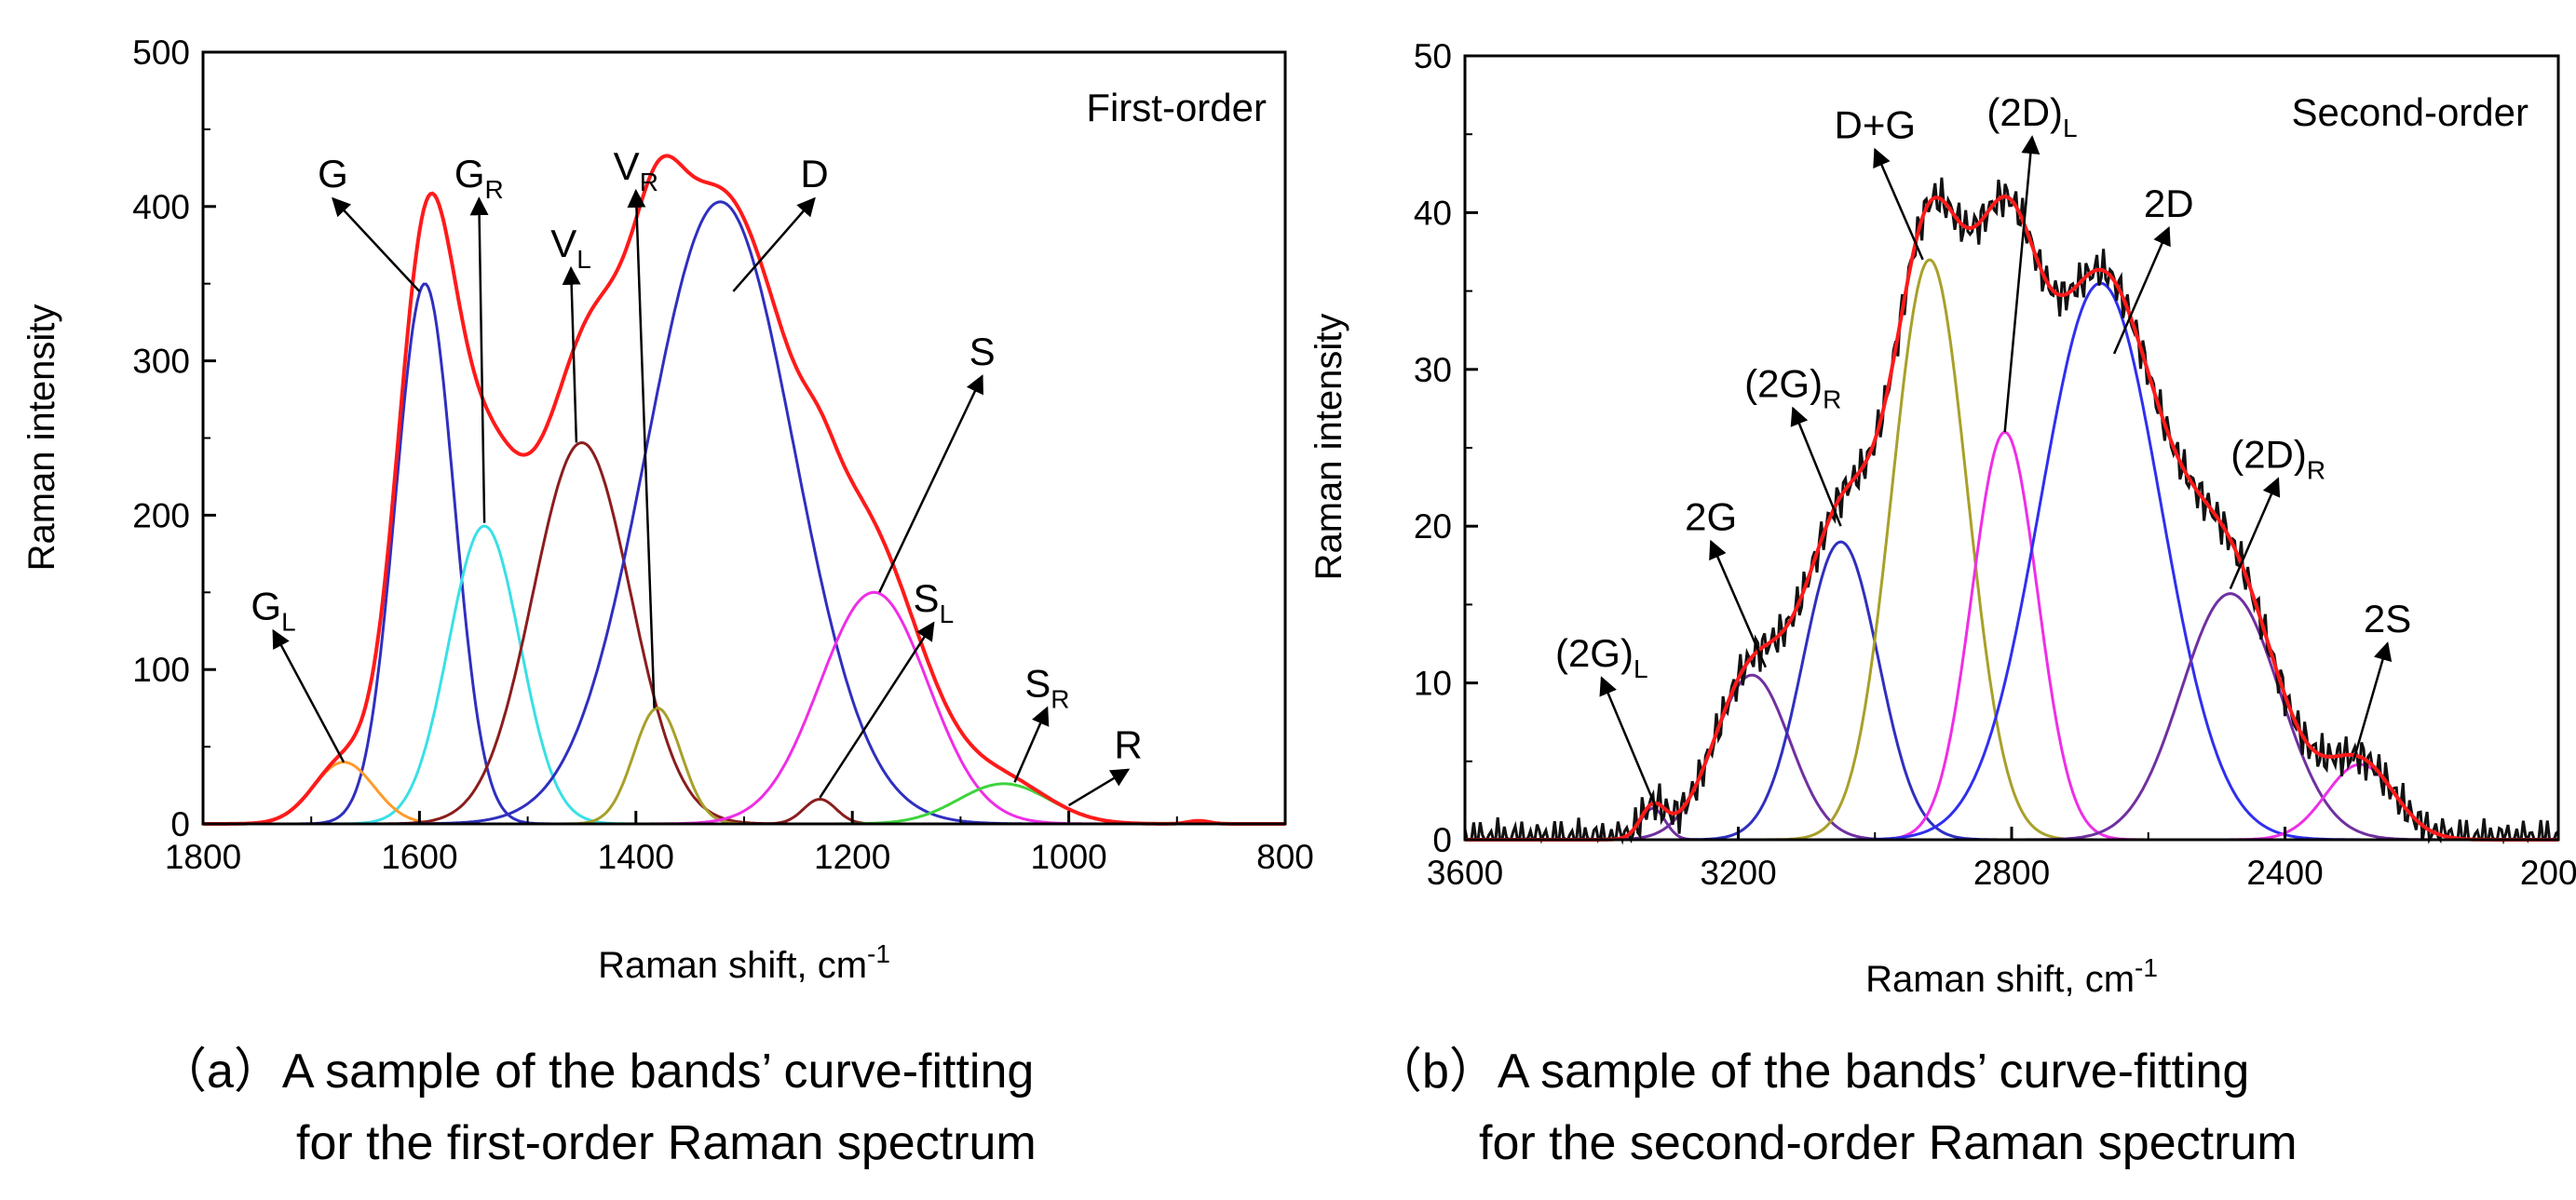  I want to click on band-label: SL, so click(934, 602).